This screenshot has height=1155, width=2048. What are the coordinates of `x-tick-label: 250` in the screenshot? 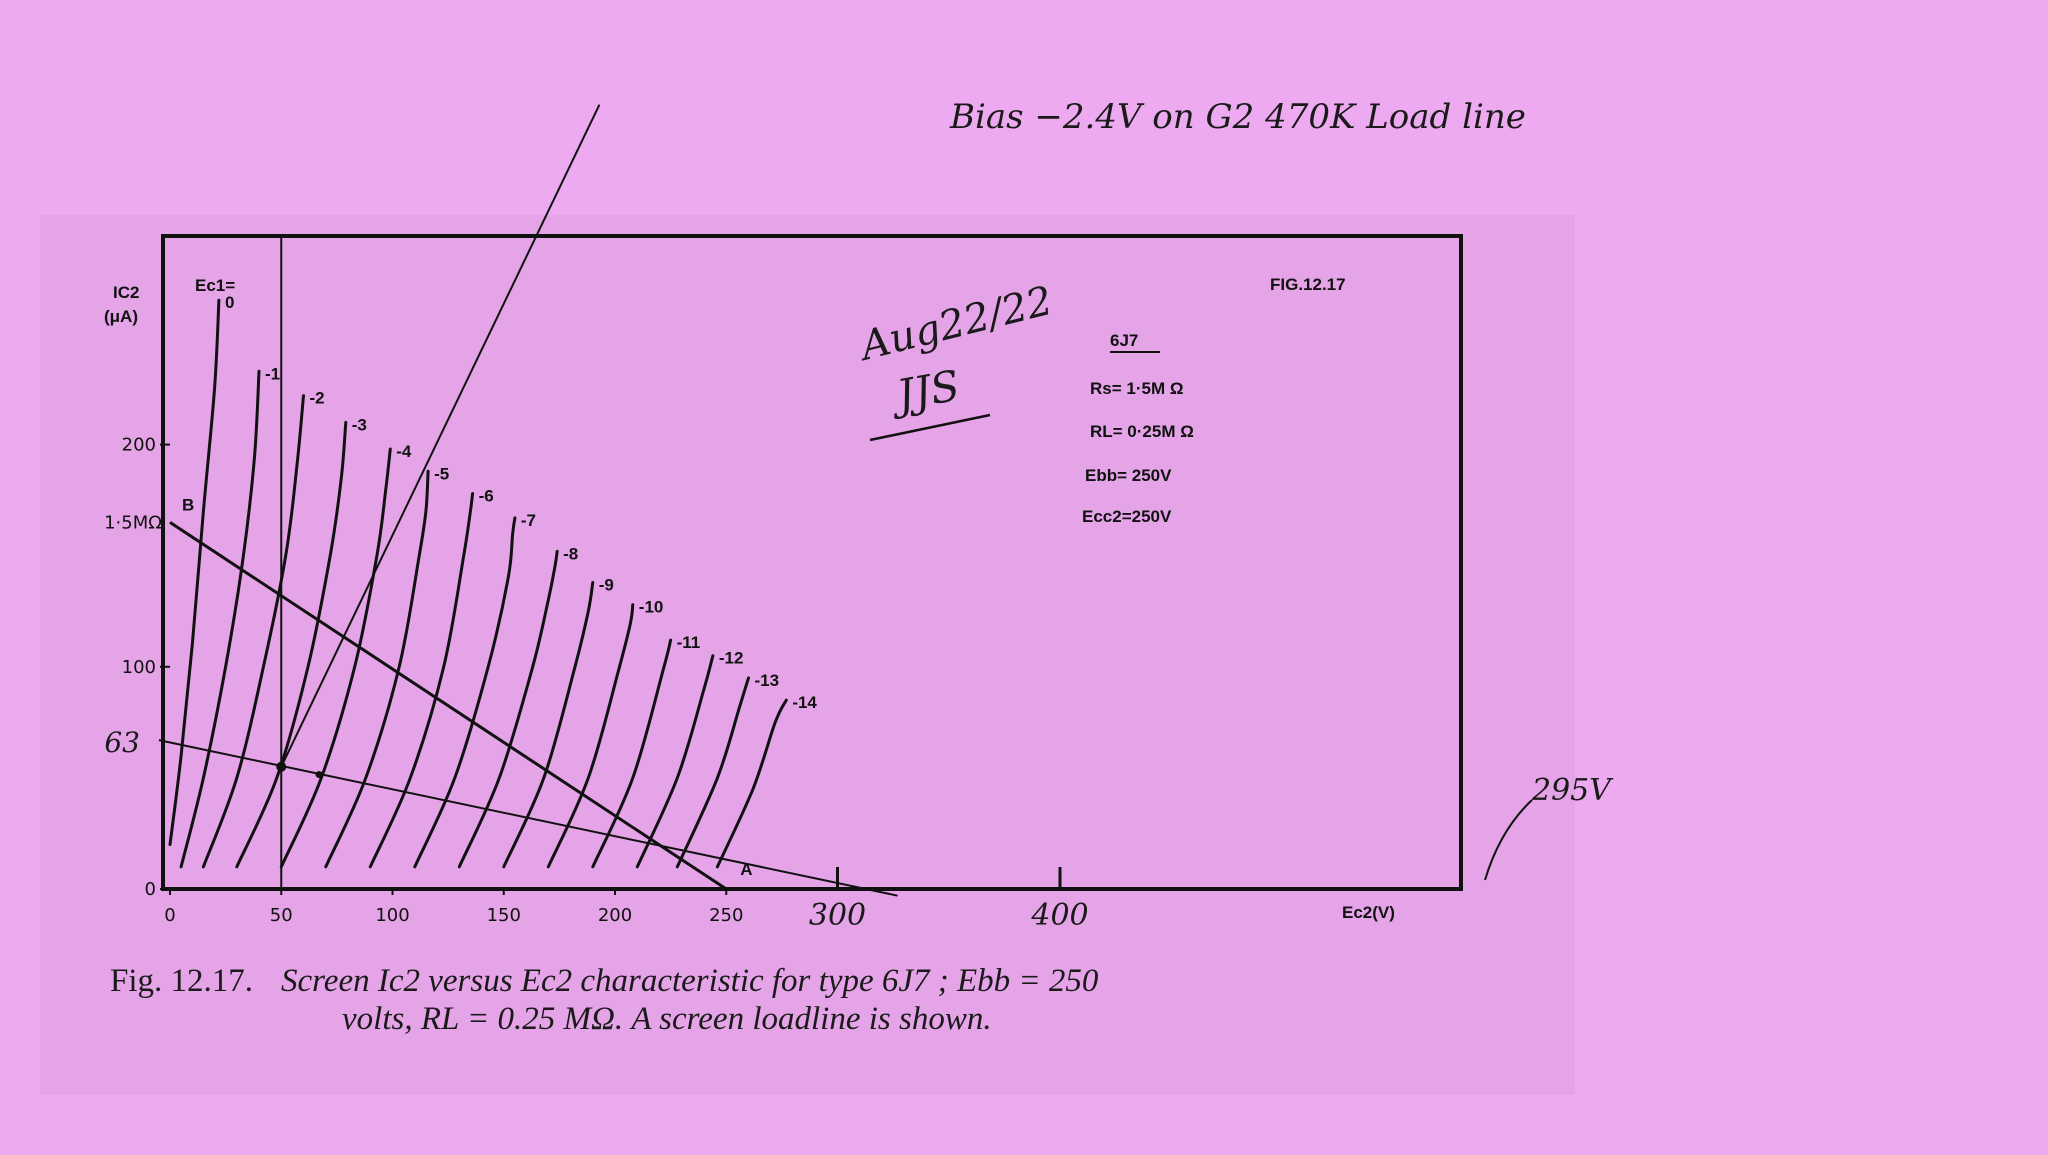 It's located at (726, 915).